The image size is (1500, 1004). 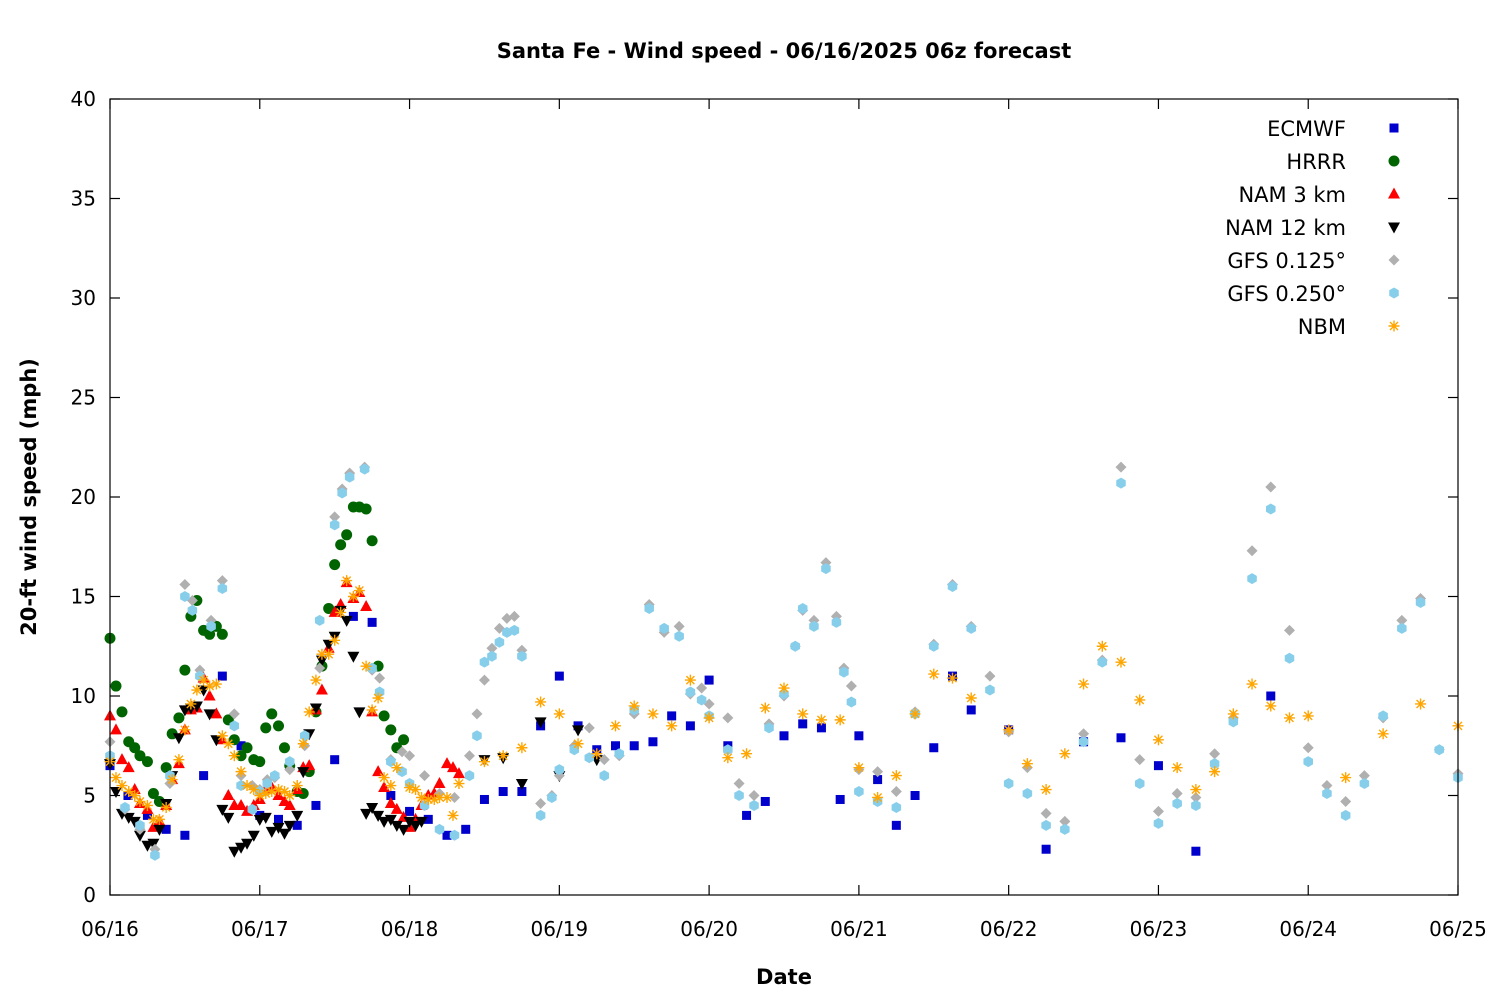 I want to click on y-tick-label: 25, so click(x=83, y=398).